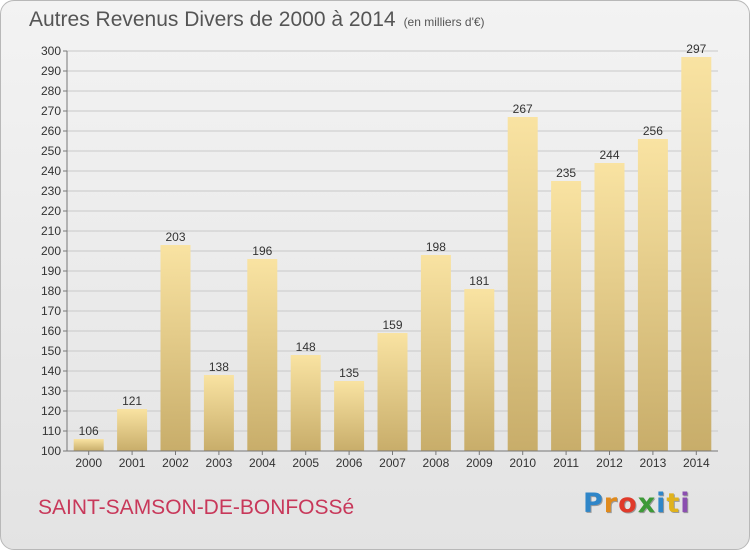  Describe the element at coordinates (219, 463) in the screenshot. I see `x-tick-label: 2003` at that location.